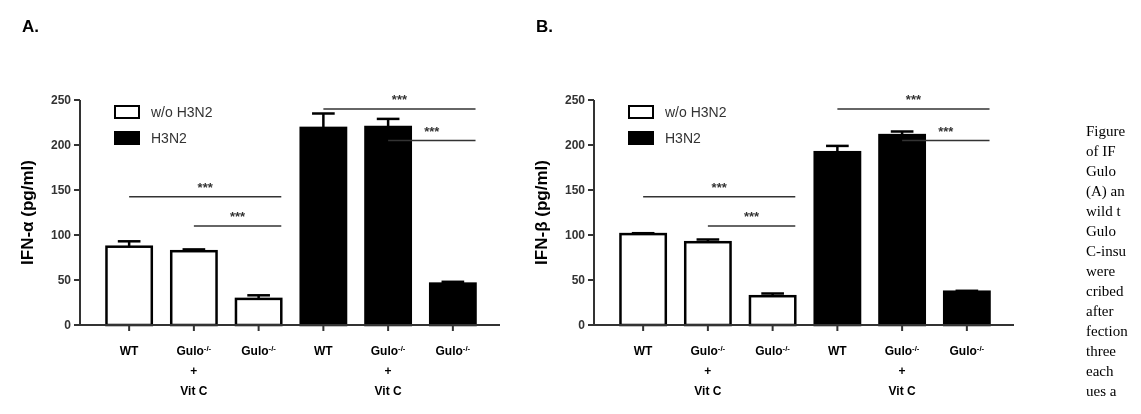 The width and height of the screenshot is (1141, 414). What do you see at coordinates (1101, 351) in the screenshot?
I see `text: three` at bounding box center [1101, 351].